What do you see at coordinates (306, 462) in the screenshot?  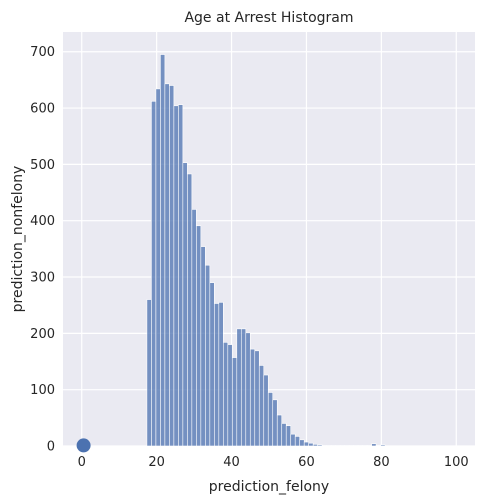 I see `x-tick-label: 60` at bounding box center [306, 462].